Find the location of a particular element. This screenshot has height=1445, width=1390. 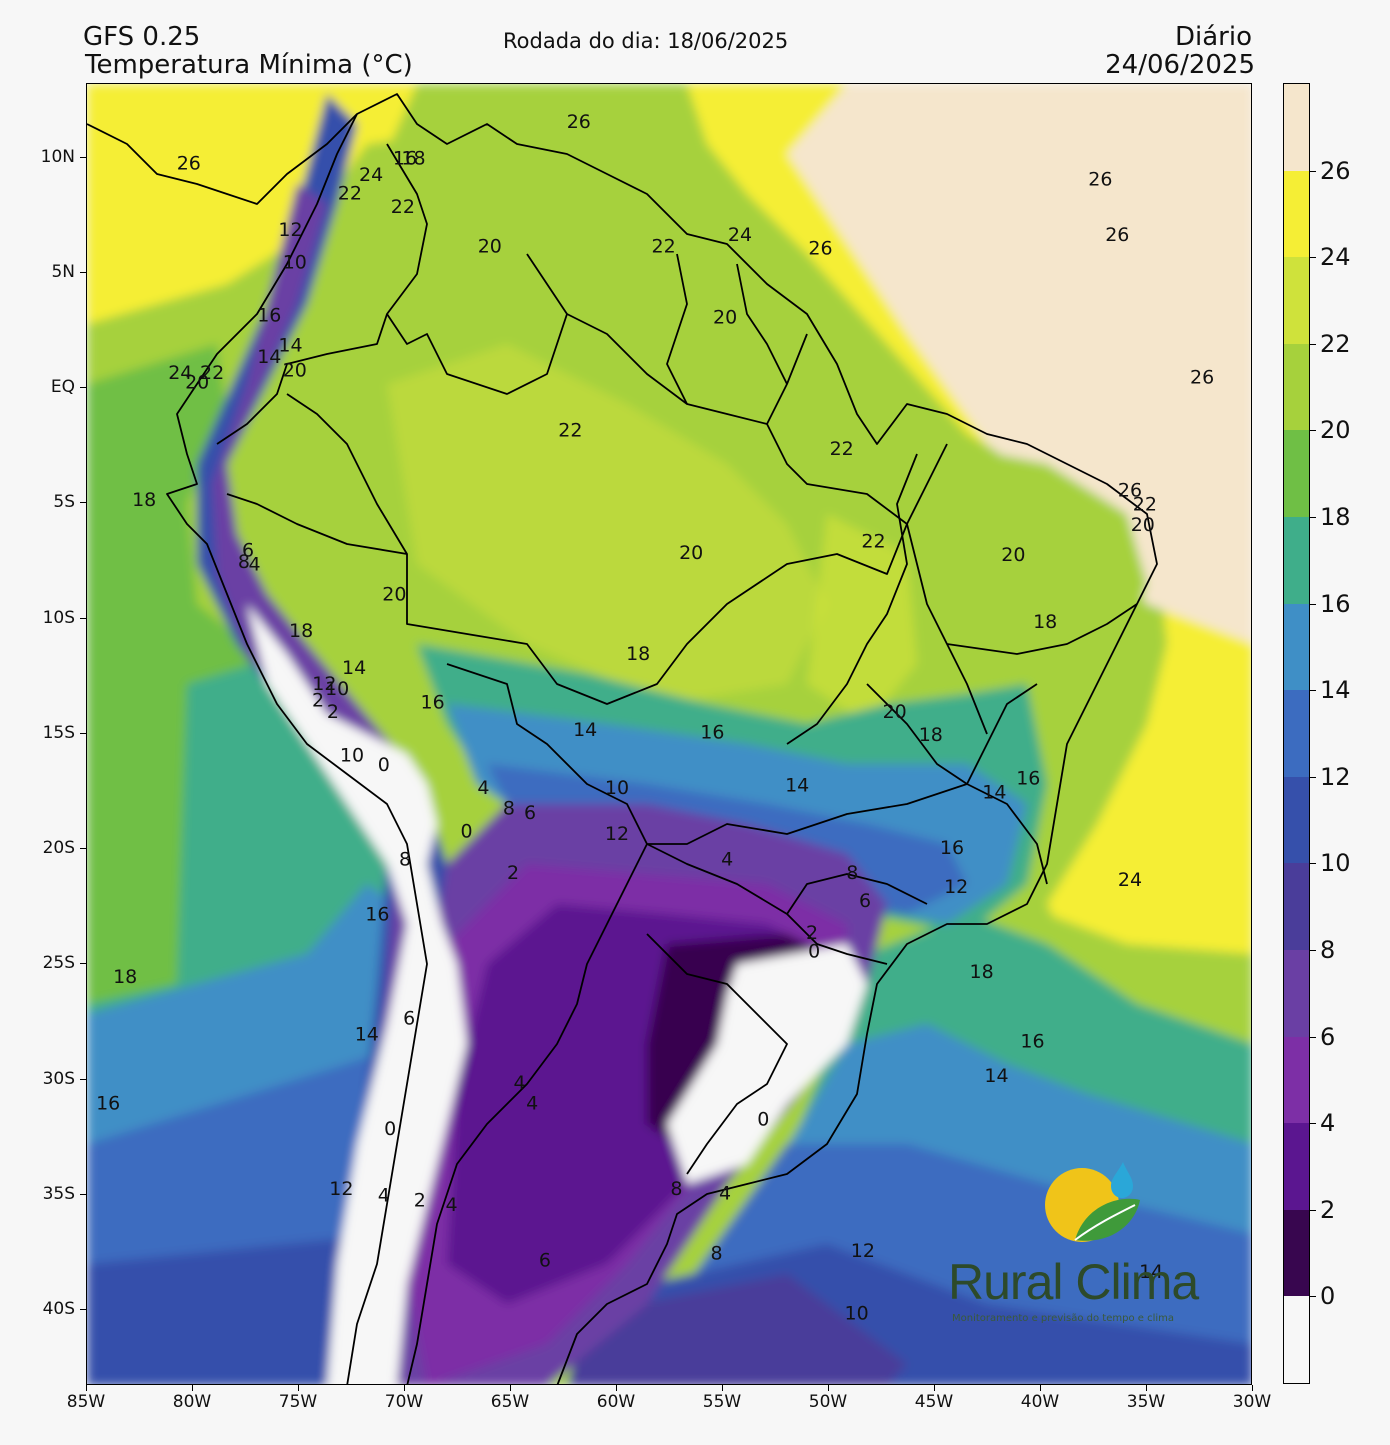

colorbar-label: 8 is located at coordinates (1328, 950).